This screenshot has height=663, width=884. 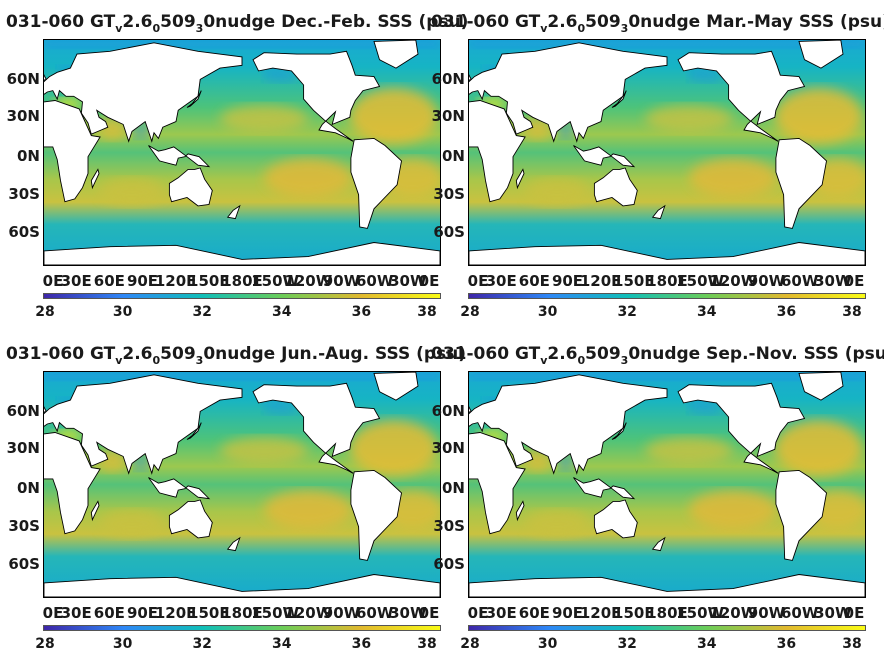 I want to click on lon-tick-label: 30E, so click(x=76, y=281).